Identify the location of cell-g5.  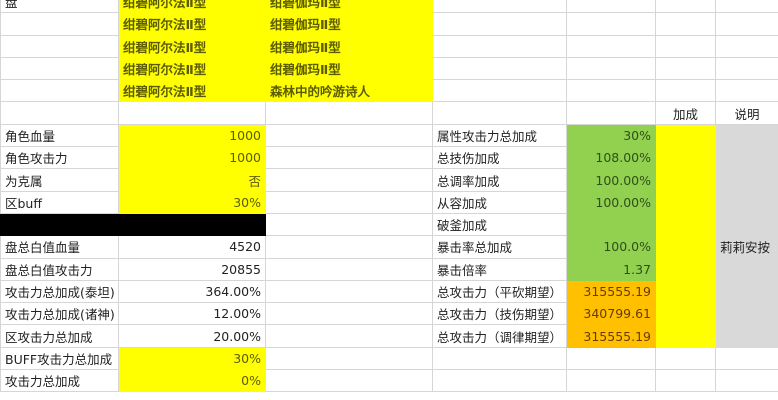
(746, 91).